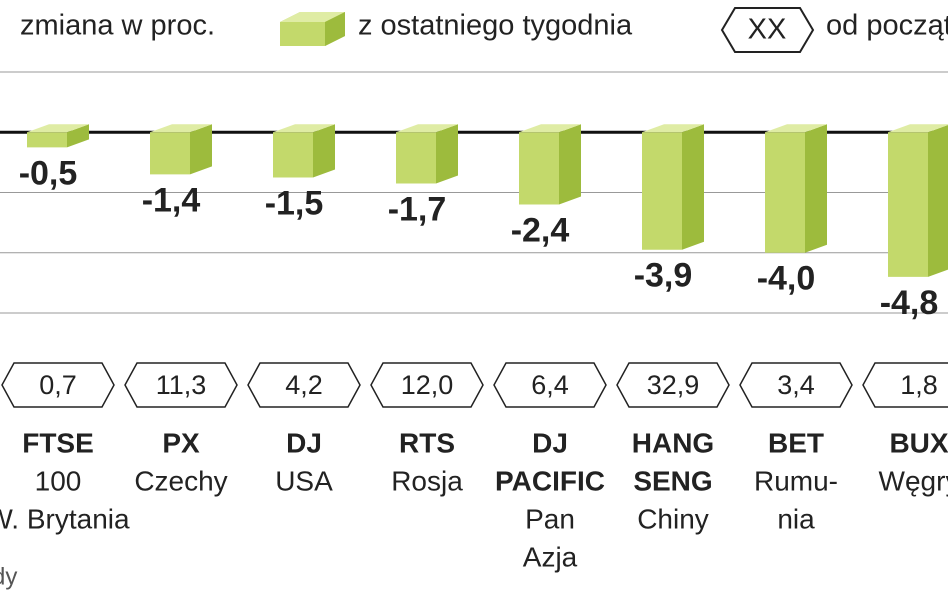  What do you see at coordinates (427, 442) in the screenshot?
I see `category-name: RTS` at bounding box center [427, 442].